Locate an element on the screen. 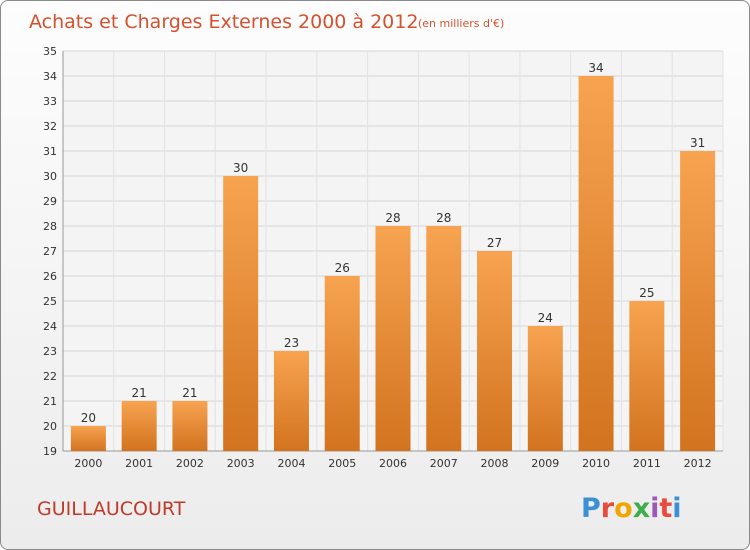 Image resolution: width=750 pixels, height=550 pixels. brand-logo: Proxiti is located at coordinates (631, 508).